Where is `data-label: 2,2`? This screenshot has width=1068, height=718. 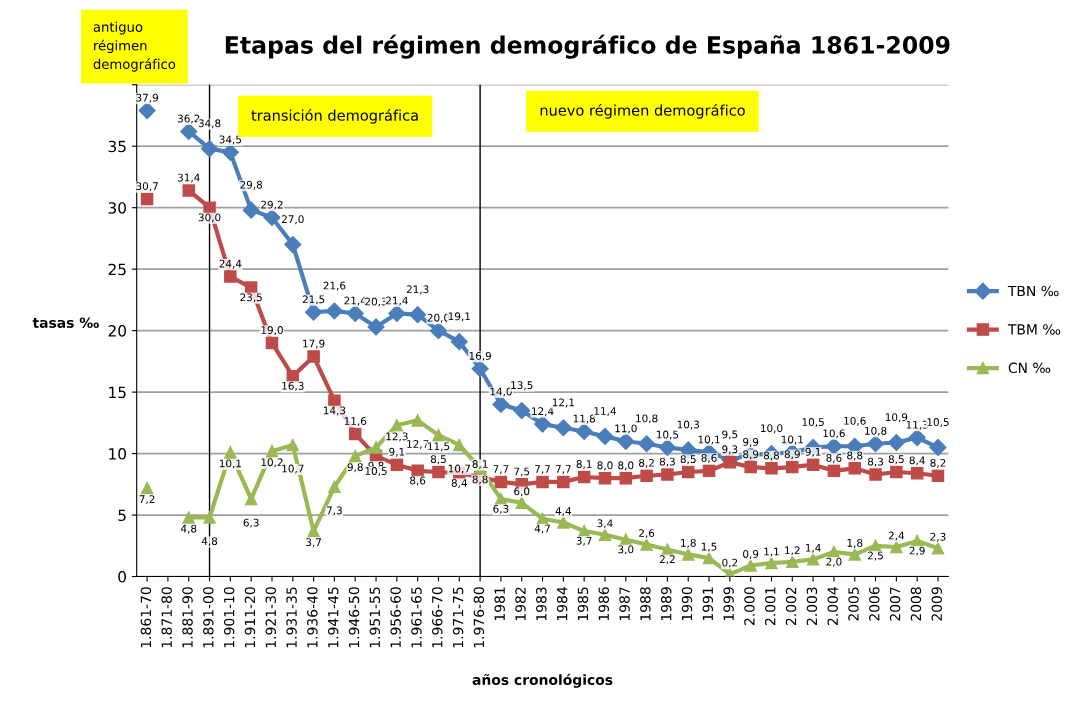
data-label: 2,2 is located at coordinates (667, 560).